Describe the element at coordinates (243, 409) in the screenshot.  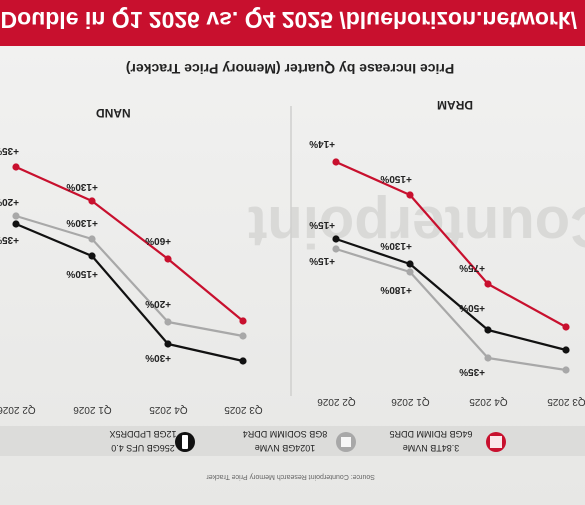
I see `nand-x-tick-label: Q3 2025` at that location.